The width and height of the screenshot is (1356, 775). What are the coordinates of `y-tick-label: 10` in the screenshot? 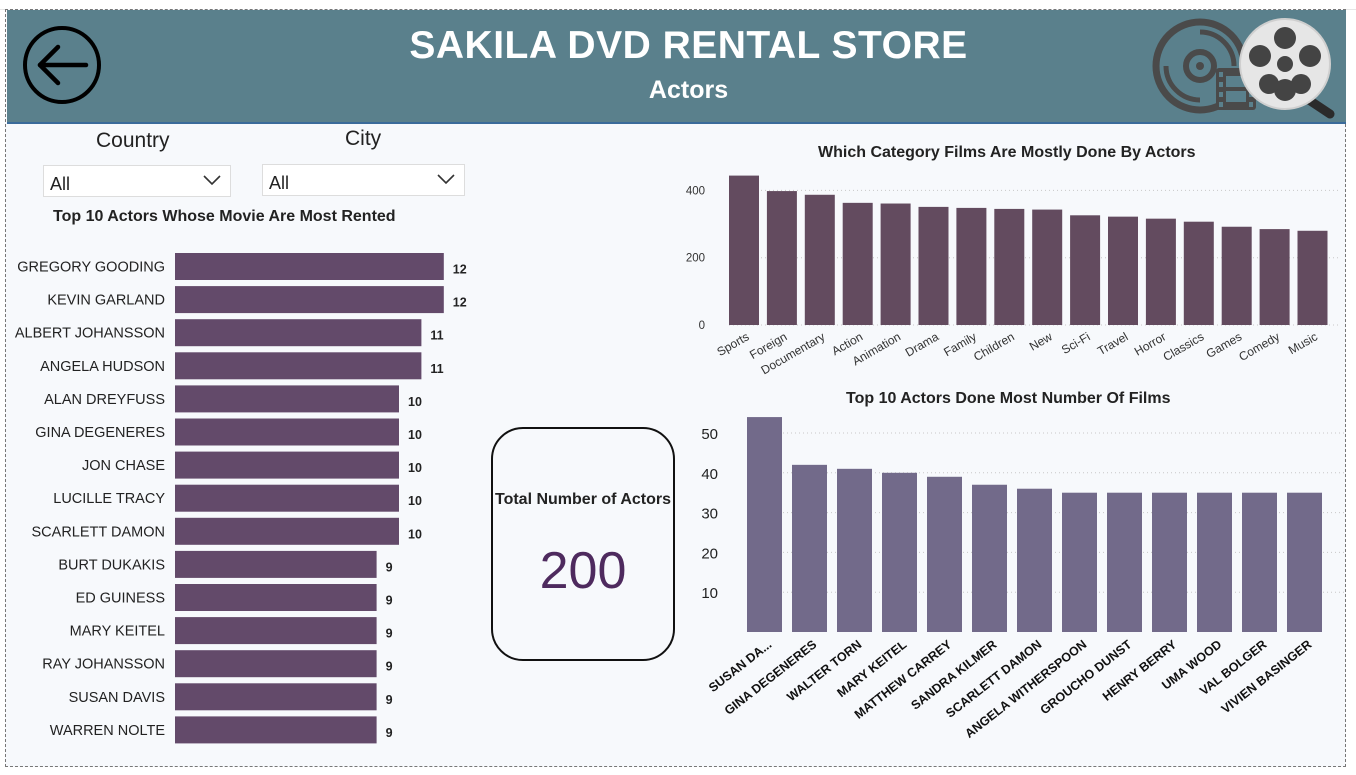 It's located at (709, 593).